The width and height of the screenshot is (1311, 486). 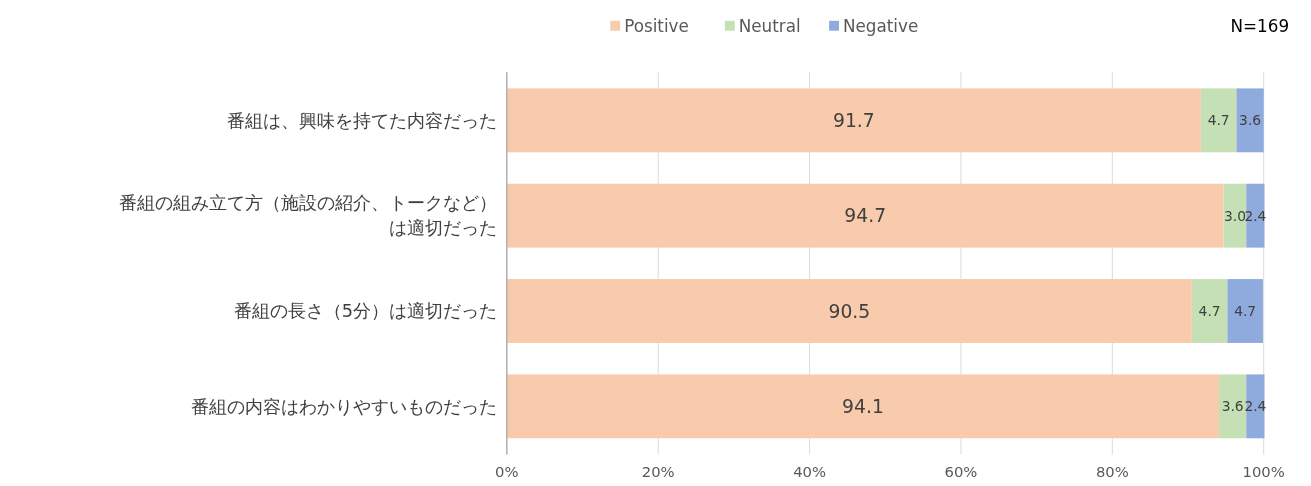 What do you see at coordinates (961, 472) in the screenshot?
I see `x-tick-label: 60%` at bounding box center [961, 472].